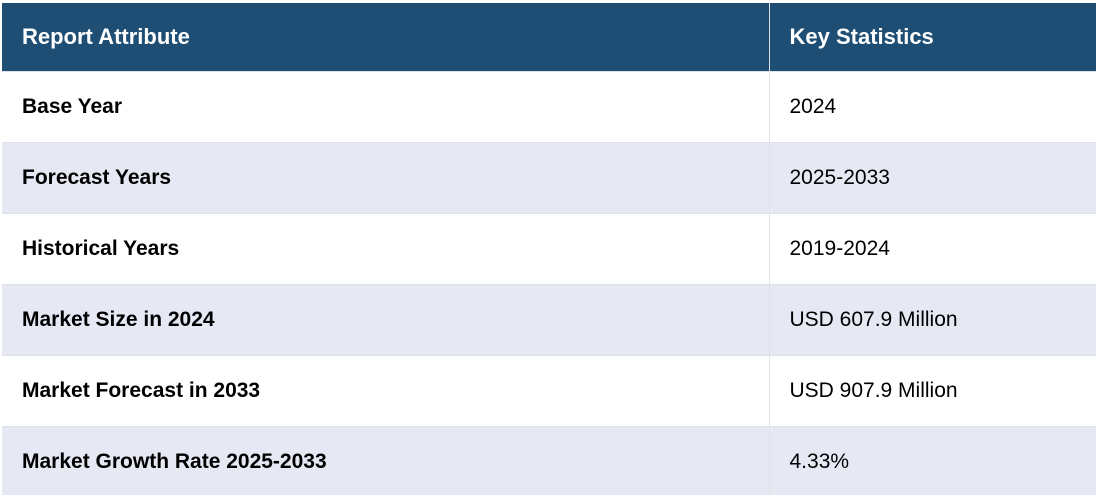  What do you see at coordinates (932, 248) in the screenshot?
I see `value-cell-historical-years: 2019-2024` at bounding box center [932, 248].